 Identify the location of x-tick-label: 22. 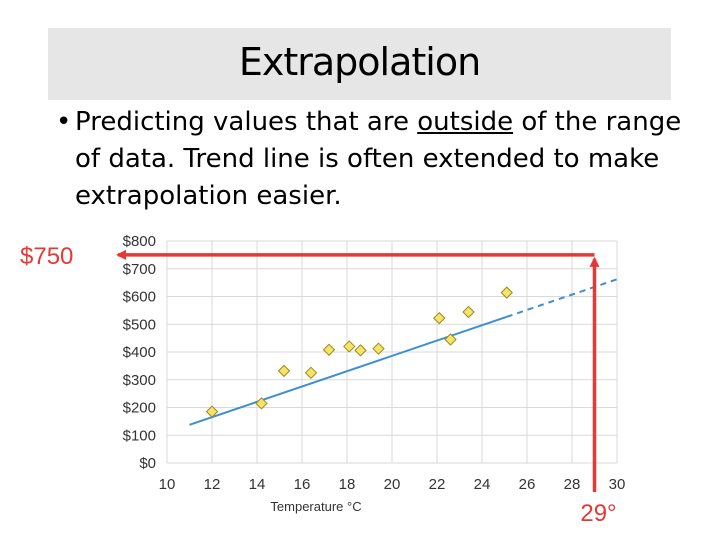
(437, 484).